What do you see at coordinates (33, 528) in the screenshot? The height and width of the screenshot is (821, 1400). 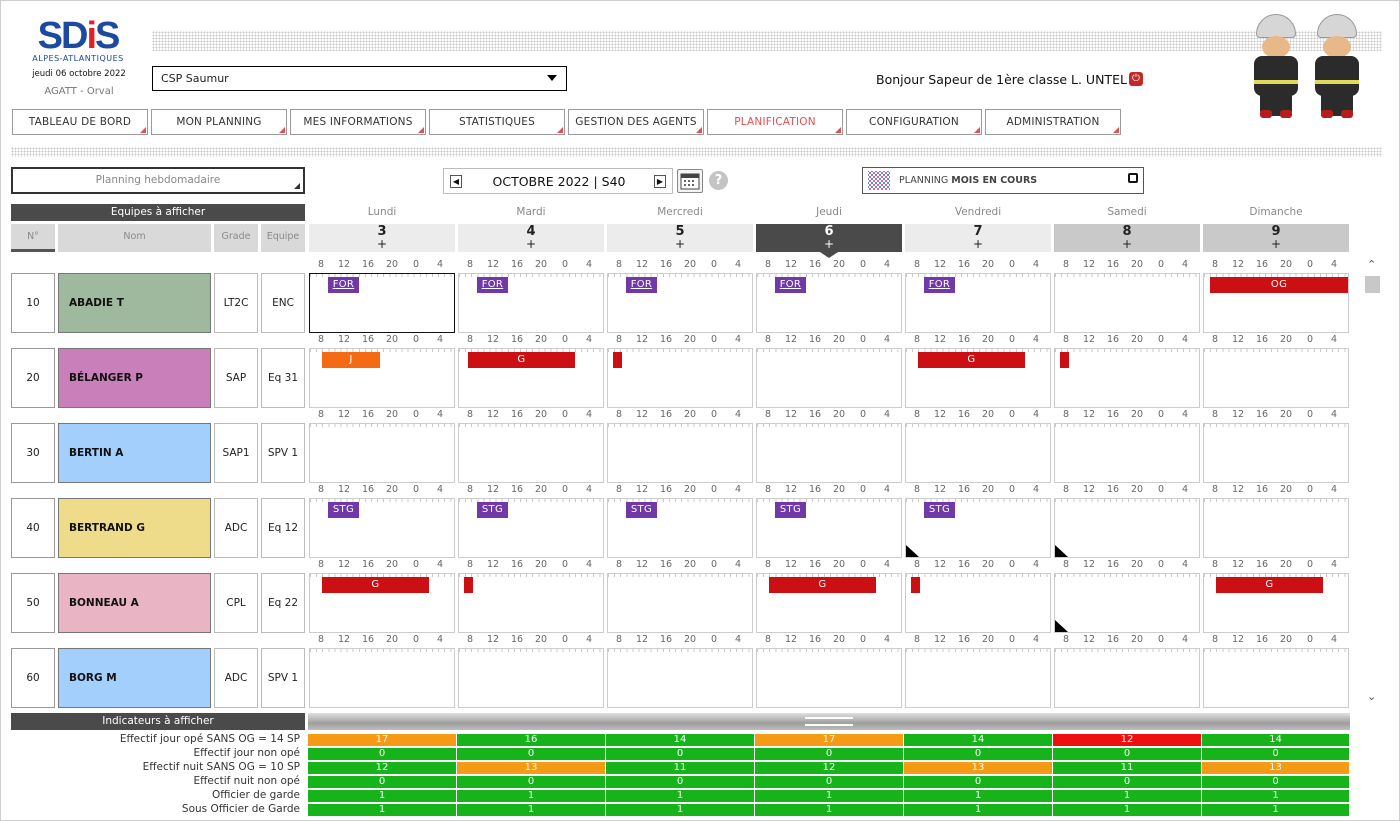 I see `agent-number: 40` at bounding box center [33, 528].